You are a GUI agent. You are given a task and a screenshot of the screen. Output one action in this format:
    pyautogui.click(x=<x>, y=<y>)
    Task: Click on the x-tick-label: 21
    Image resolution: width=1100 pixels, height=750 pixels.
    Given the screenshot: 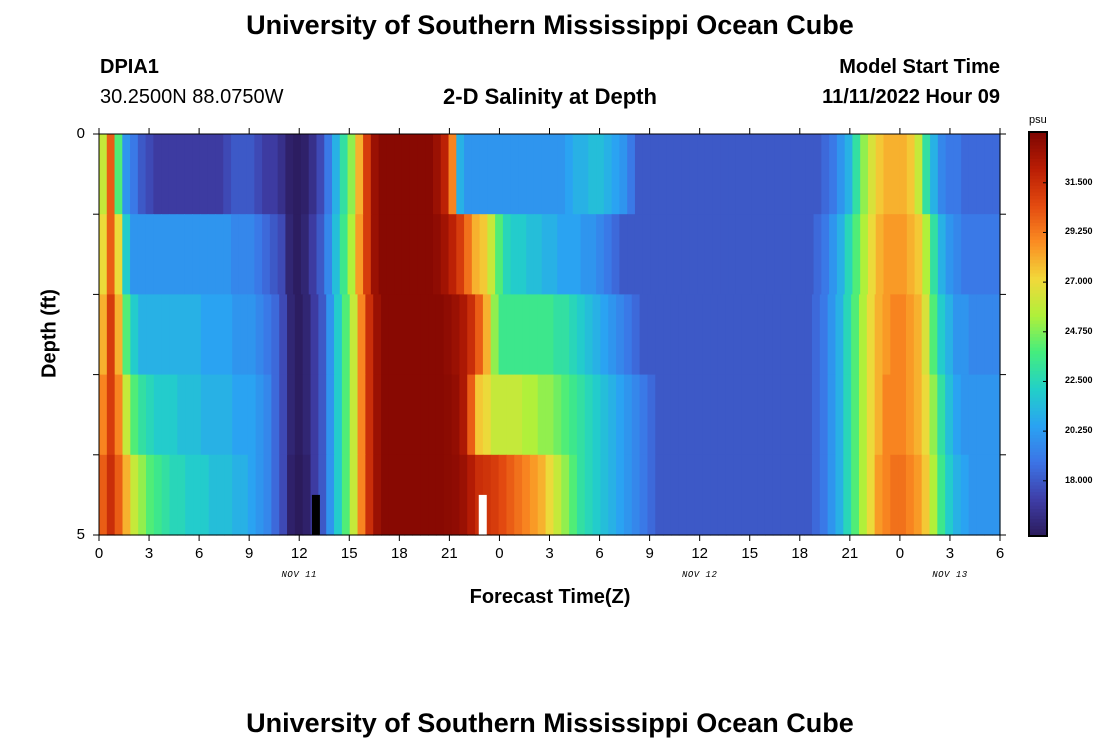 What is the action you would take?
    pyautogui.click(x=850, y=553)
    